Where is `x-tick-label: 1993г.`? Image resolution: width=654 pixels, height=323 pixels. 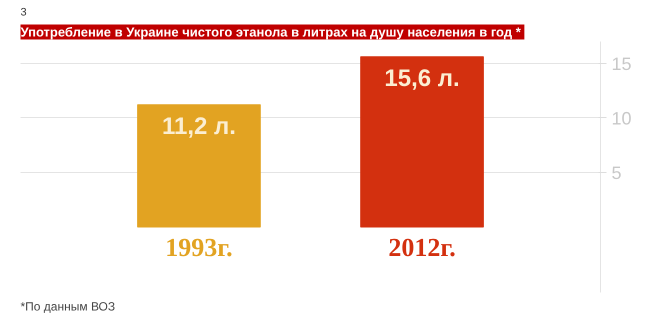 x-tick-label: 1993г. is located at coordinates (199, 247).